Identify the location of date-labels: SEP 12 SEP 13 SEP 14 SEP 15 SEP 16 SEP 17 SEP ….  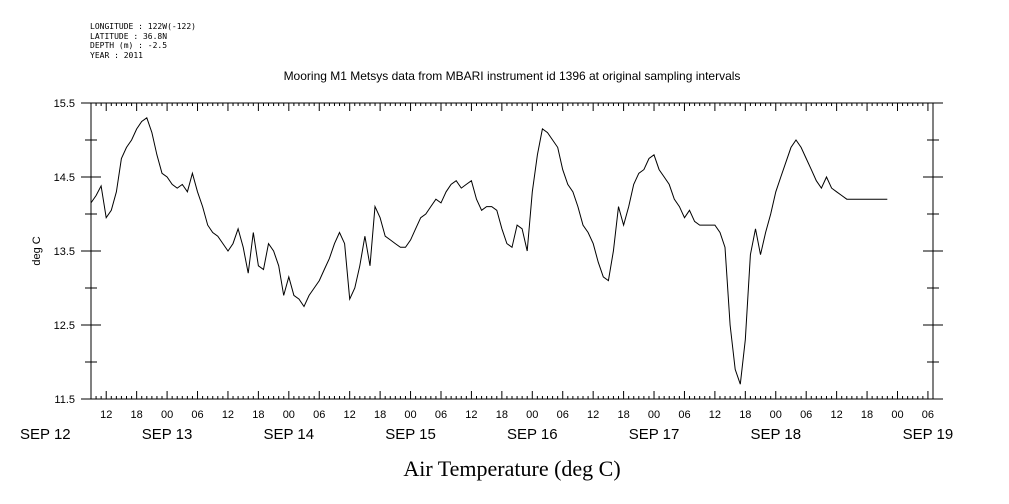
(486, 434).